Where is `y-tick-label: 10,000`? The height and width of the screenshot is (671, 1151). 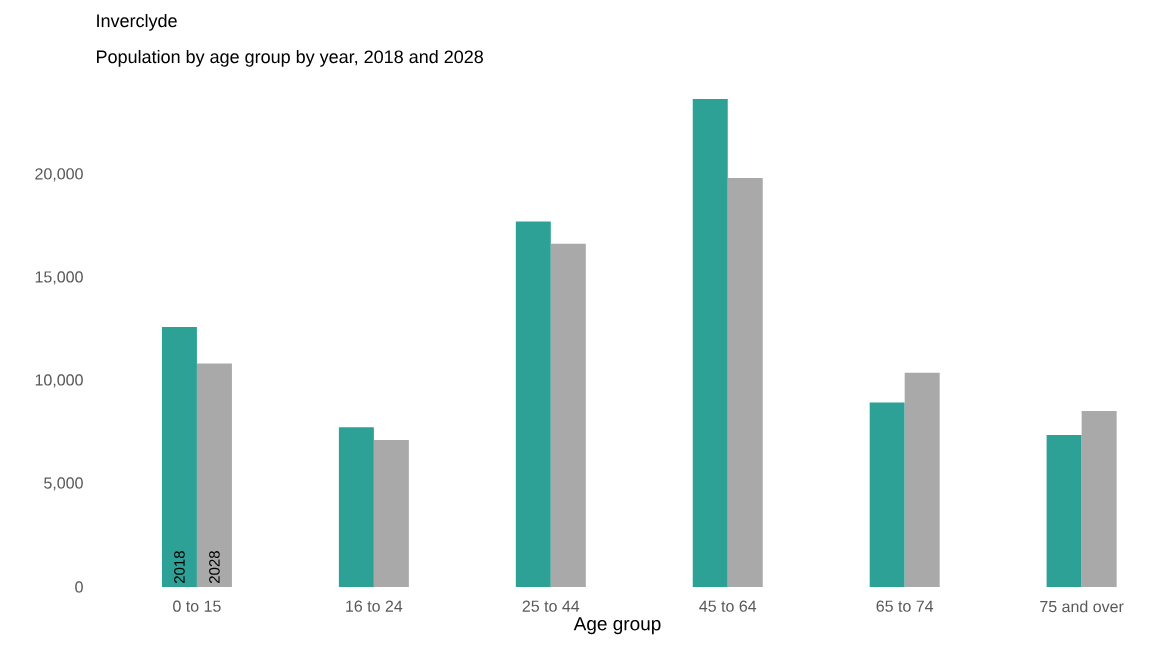
y-tick-label: 10,000 is located at coordinates (59, 381).